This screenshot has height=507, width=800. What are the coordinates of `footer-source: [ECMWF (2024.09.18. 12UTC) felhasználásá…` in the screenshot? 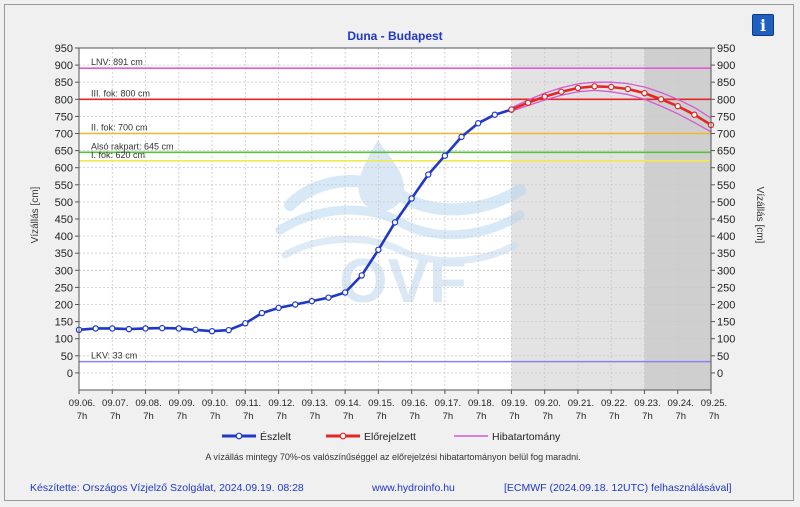 It's located at (618, 488).